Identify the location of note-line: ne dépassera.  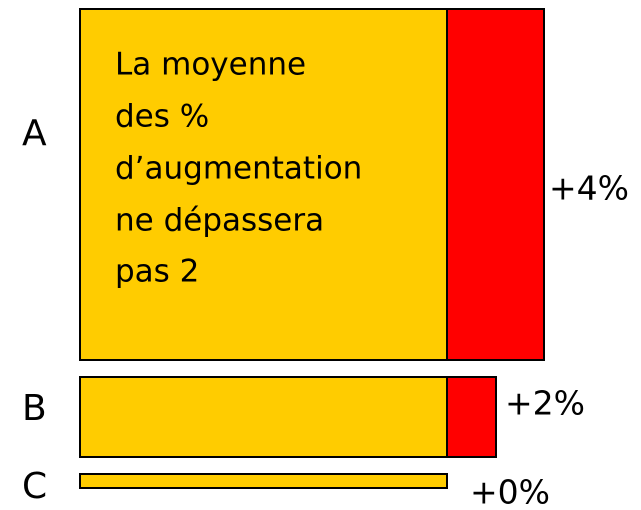
(219, 221).